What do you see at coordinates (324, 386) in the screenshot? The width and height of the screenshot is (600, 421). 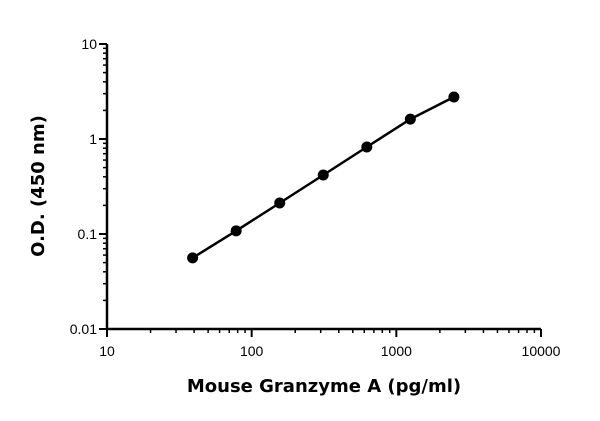 I see `x-axis-title: Mouse Granzyme A (pg/ml)` at bounding box center [324, 386].